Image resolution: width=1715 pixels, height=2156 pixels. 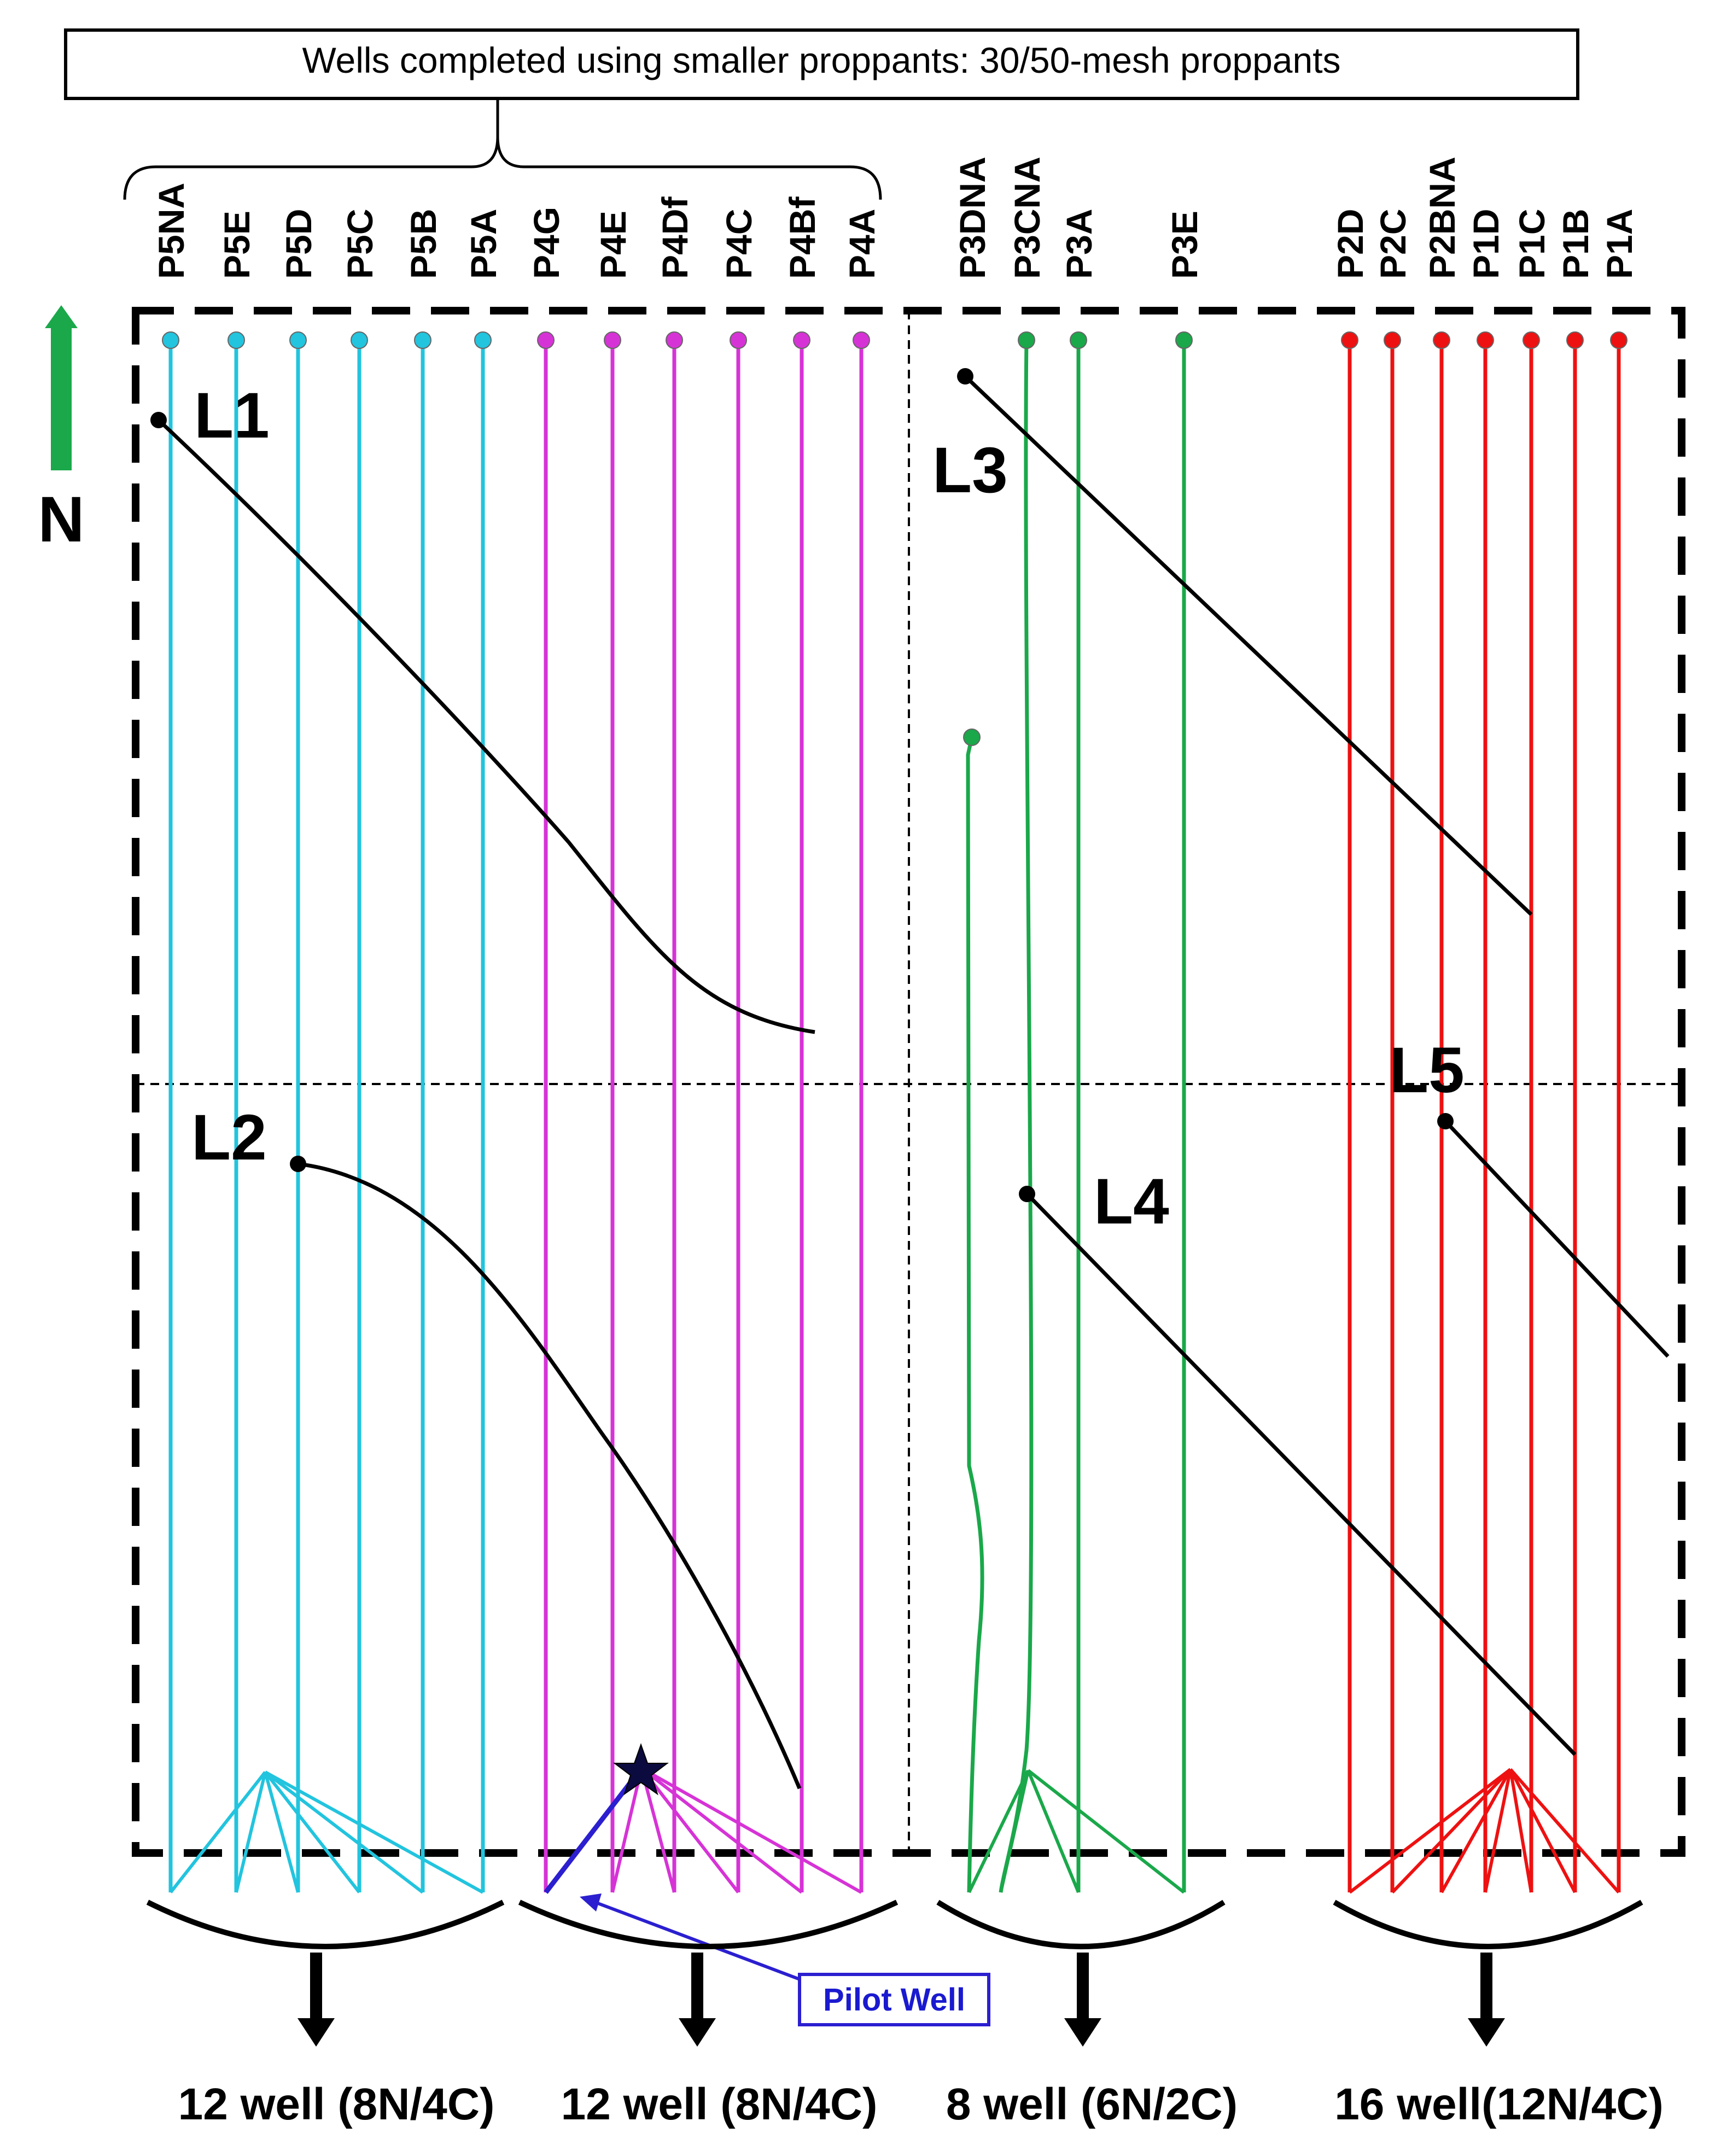 What do you see at coordinates (423, 244) in the screenshot?
I see `well-label: P5B` at bounding box center [423, 244].